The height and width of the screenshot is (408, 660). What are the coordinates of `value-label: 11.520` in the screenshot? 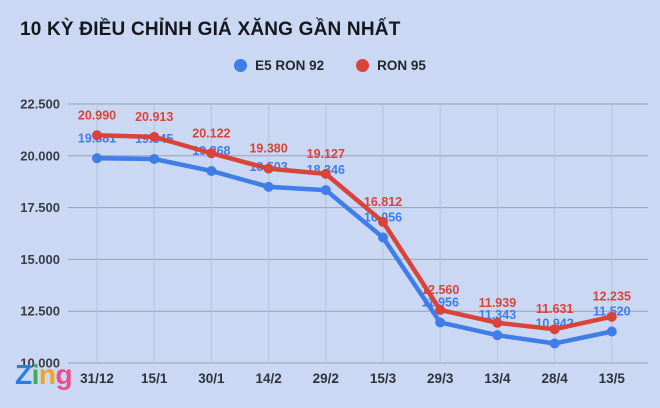 It's located at (612, 312).